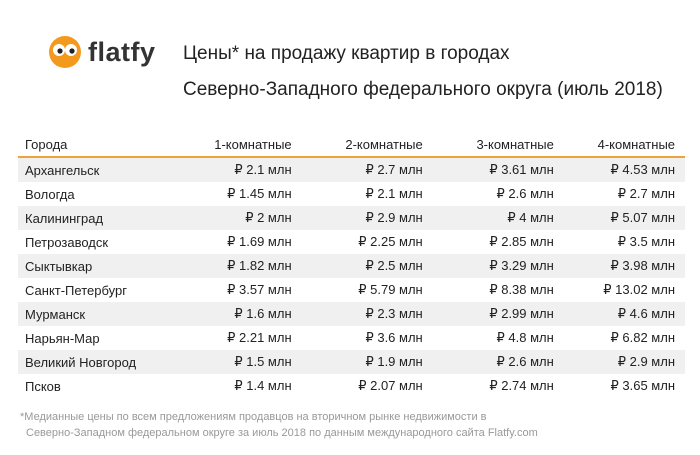  I want to click on price: ₽ 1.9 млн, so click(394, 361).